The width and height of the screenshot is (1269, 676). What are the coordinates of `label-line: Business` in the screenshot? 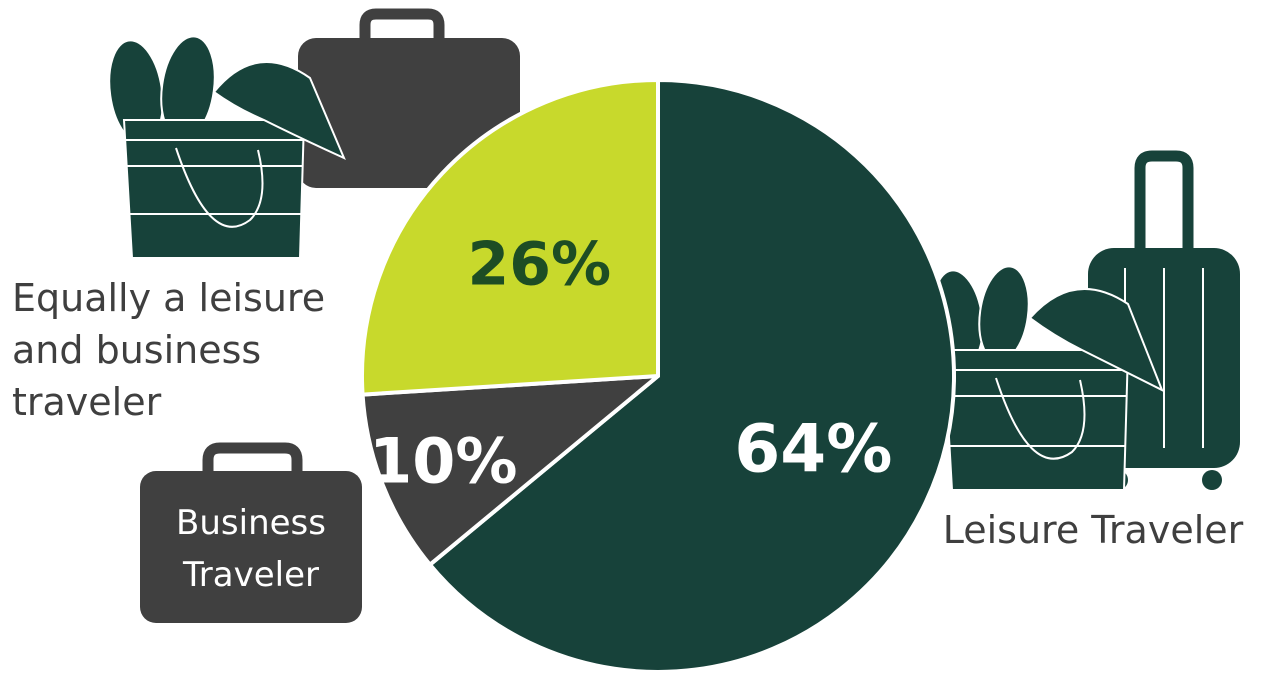 It's located at (251, 523).